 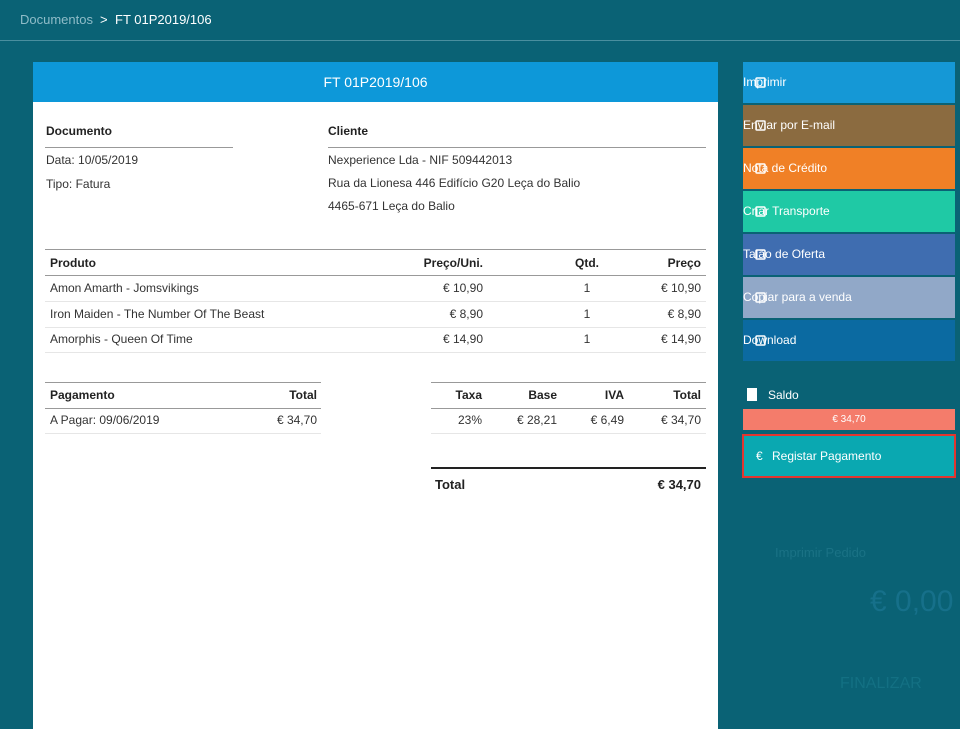 What do you see at coordinates (849, 125) in the screenshot?
I see `action-button: Enviar por E-mail` at bounding box center [849, 125].